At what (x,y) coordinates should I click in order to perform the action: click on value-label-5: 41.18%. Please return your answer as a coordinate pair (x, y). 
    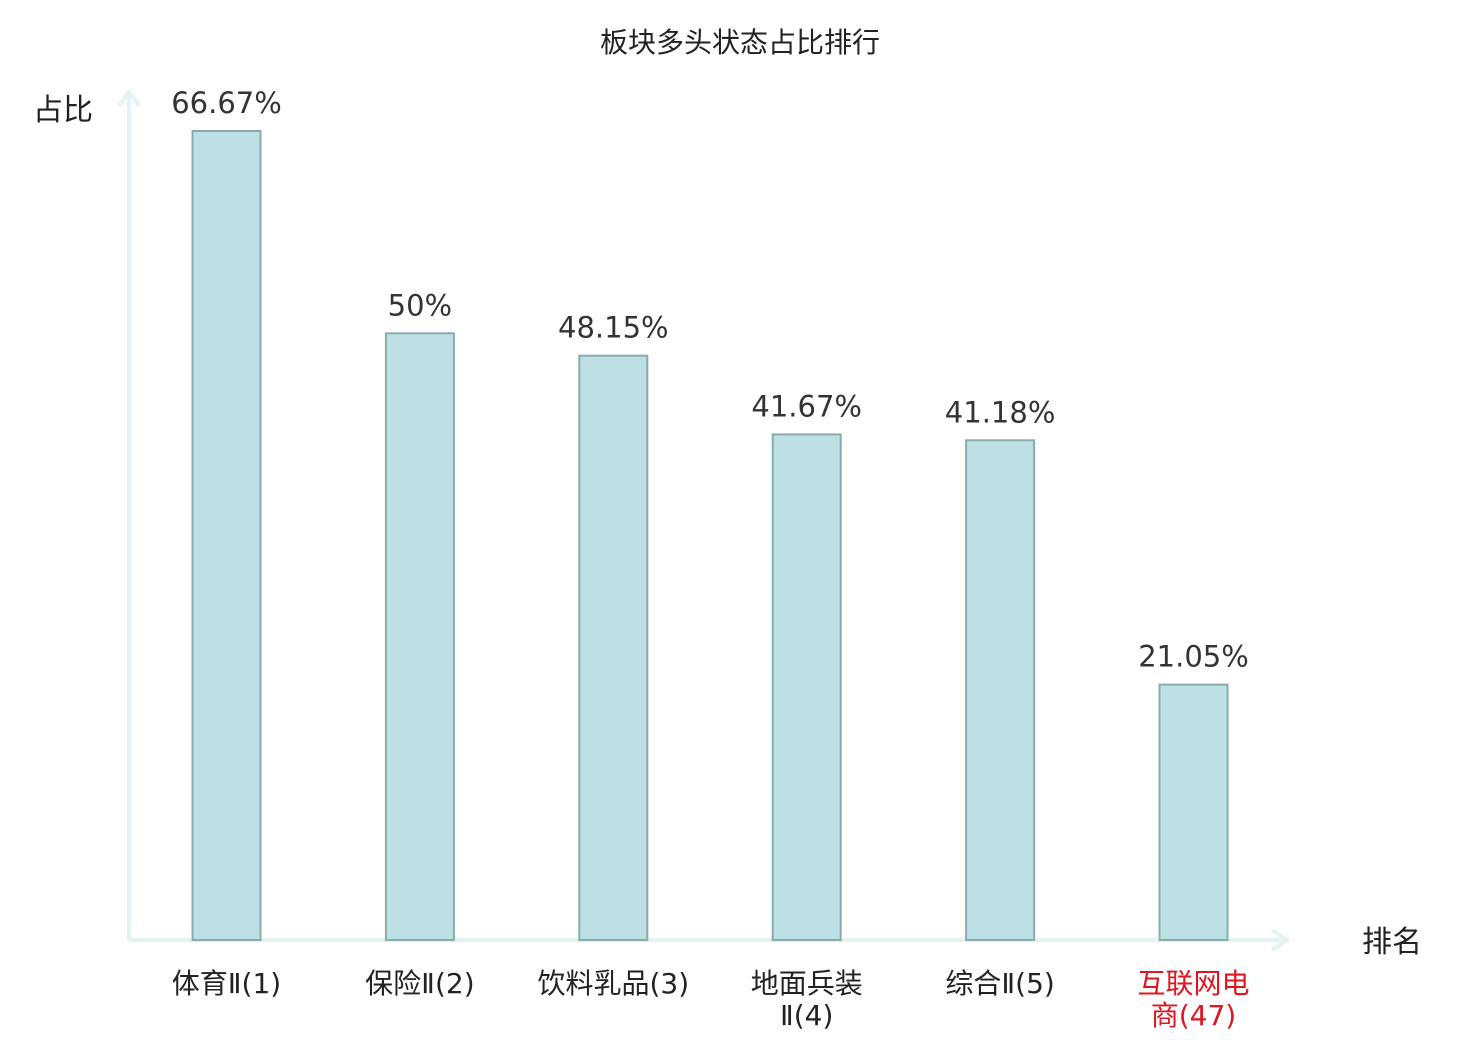
    Looking at the image, I should click on (1000, 412).